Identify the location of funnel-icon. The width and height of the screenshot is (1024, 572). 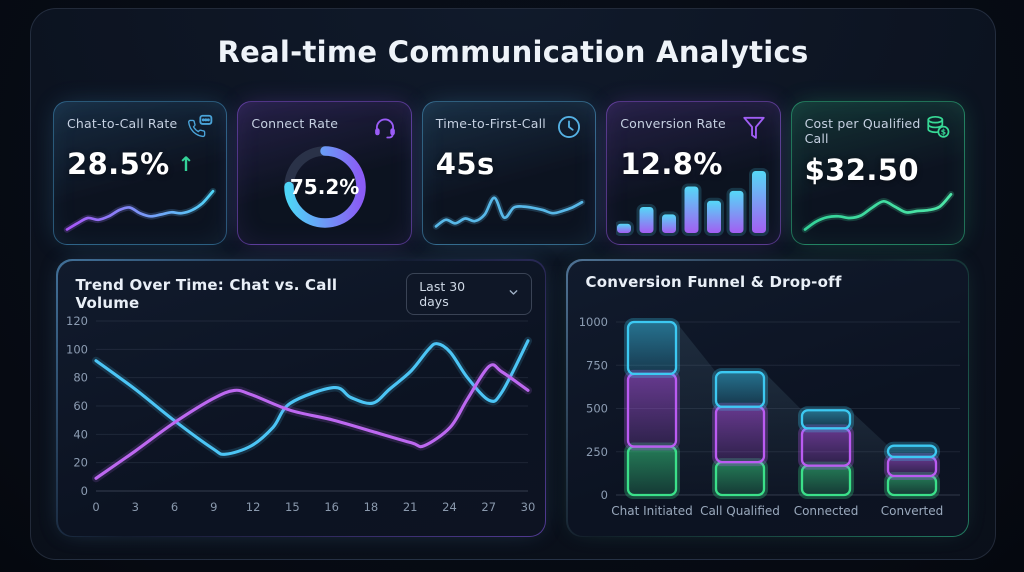
(754, 127).